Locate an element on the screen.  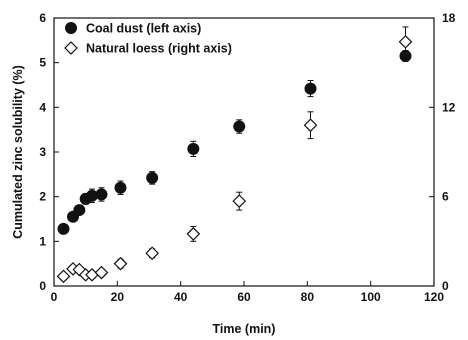
legend-label: Natural loess (right axis) is located at coordinates (159, 49).